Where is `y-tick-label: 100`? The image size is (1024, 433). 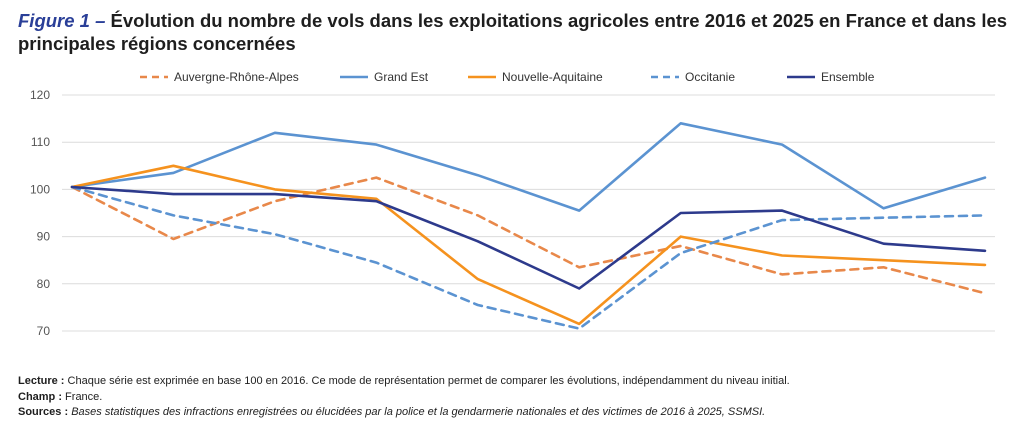 y-tick-label: 100 is located at coordinates (40, 189).